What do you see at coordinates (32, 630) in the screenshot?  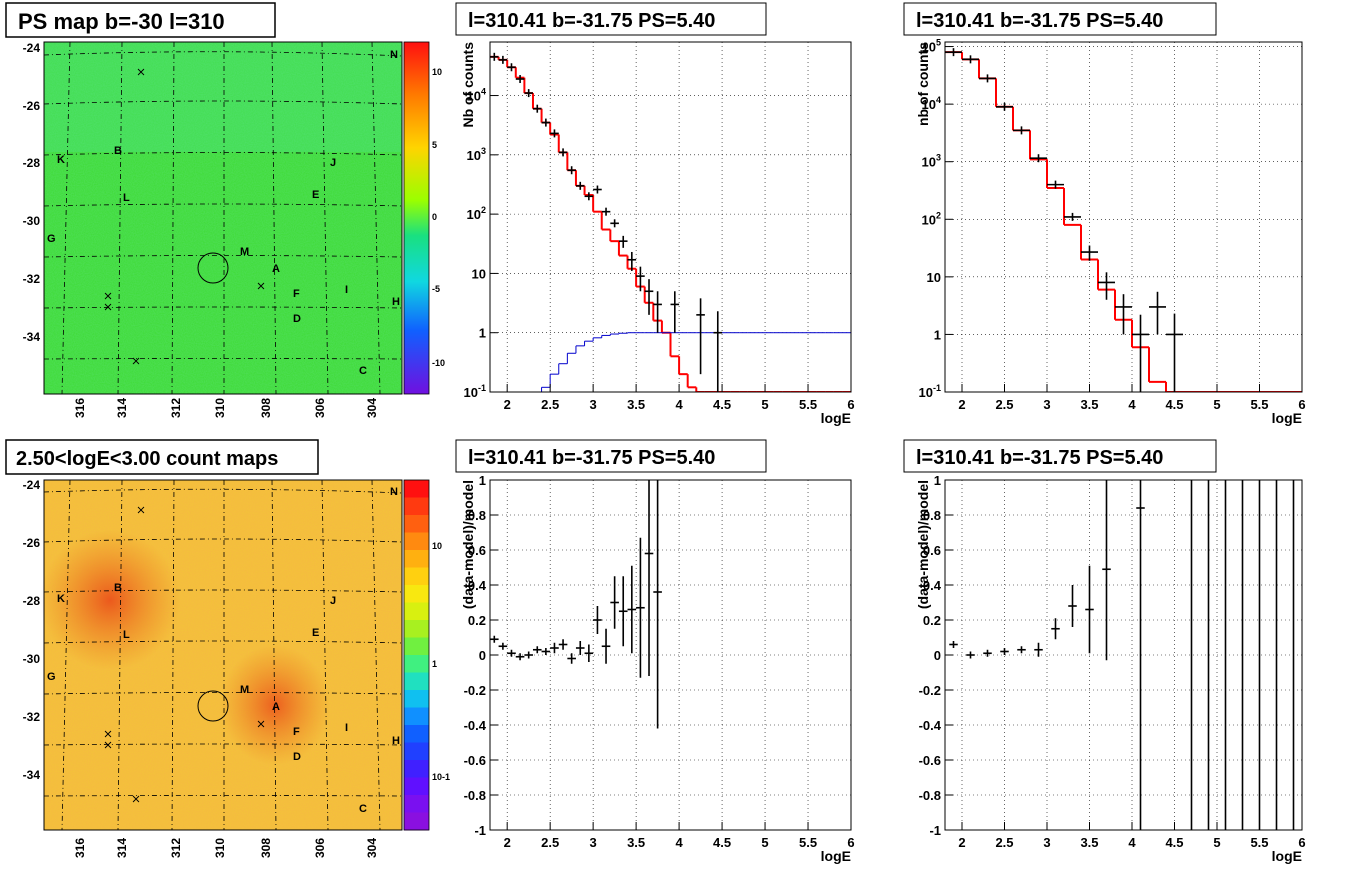 I see `count-map-y-ticks: -24 -26 -28 -30 -32 -34` at bounding box center [32, 630].